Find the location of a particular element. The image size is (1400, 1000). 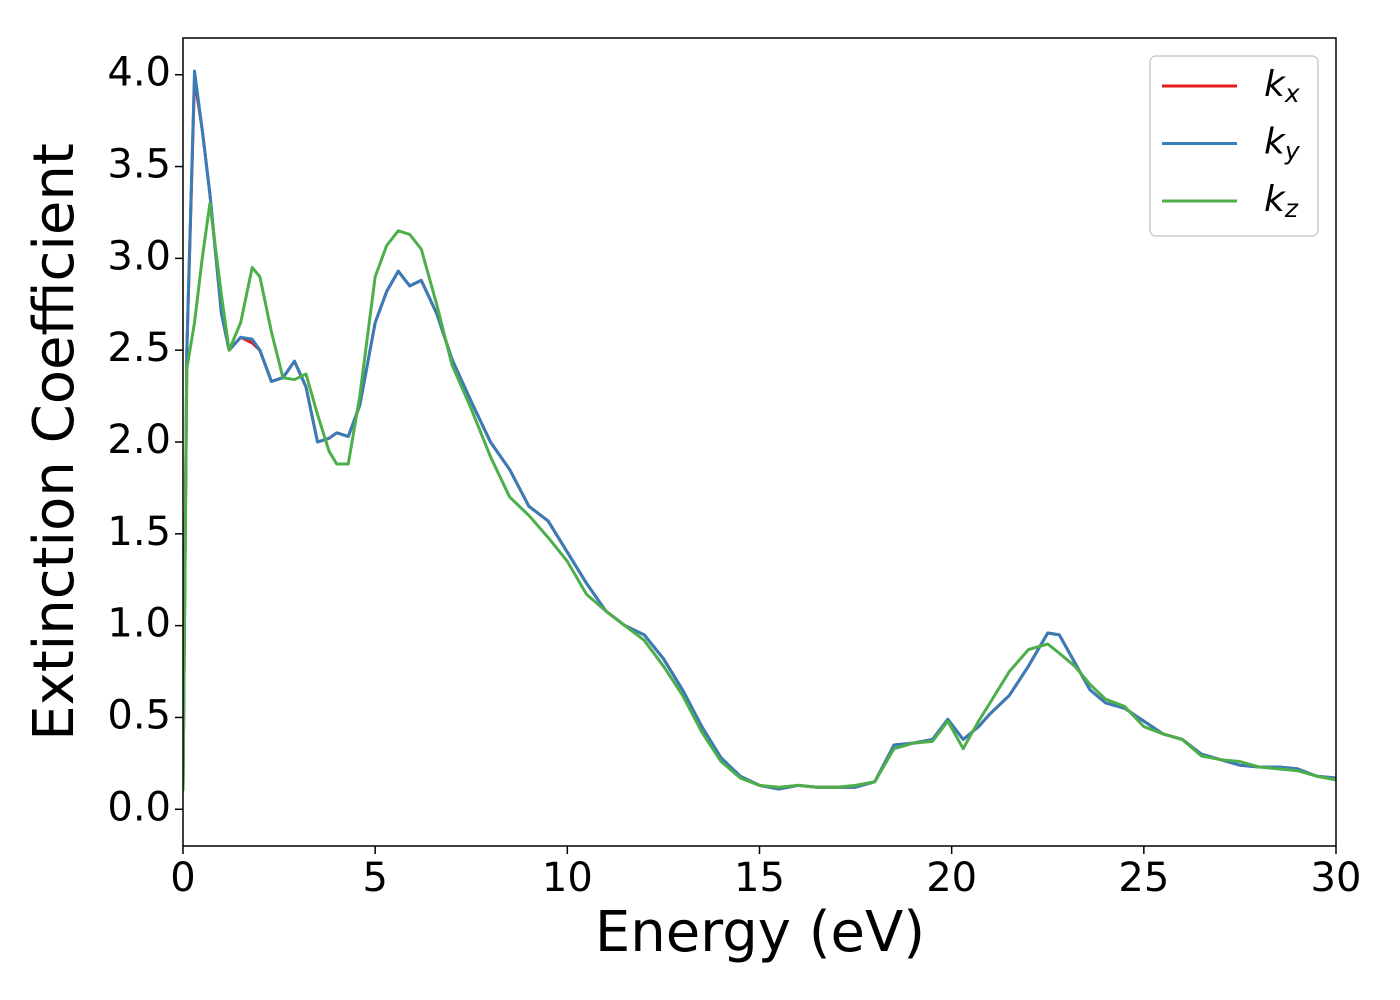

y-tick-label: 1.0 is located at coordinates (139, 624).